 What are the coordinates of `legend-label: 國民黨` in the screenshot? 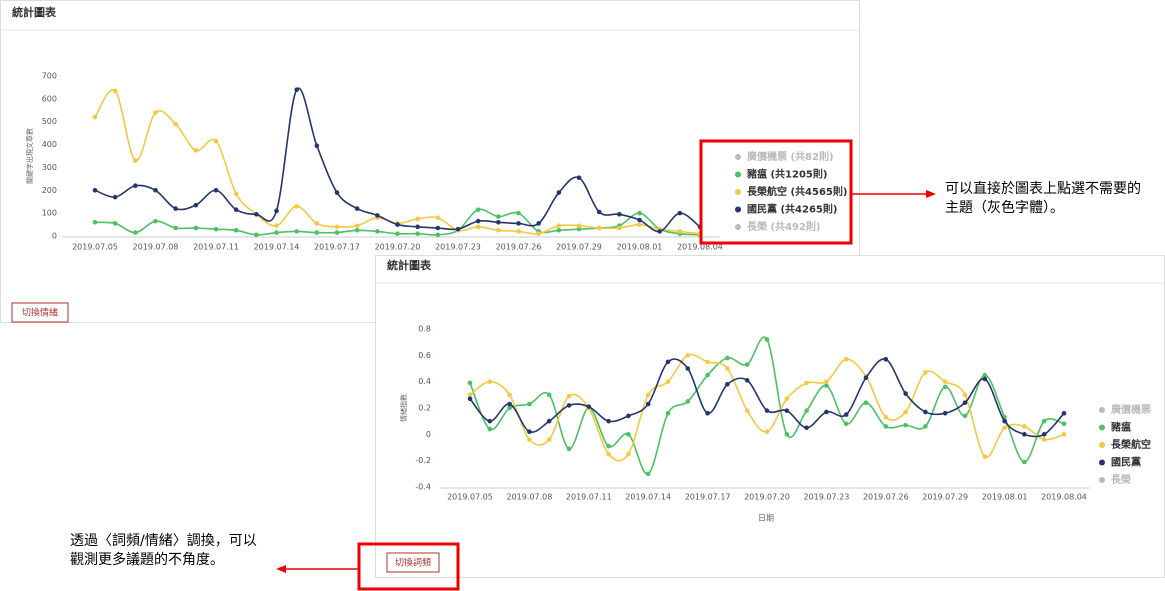 It's located at (1126, 462).